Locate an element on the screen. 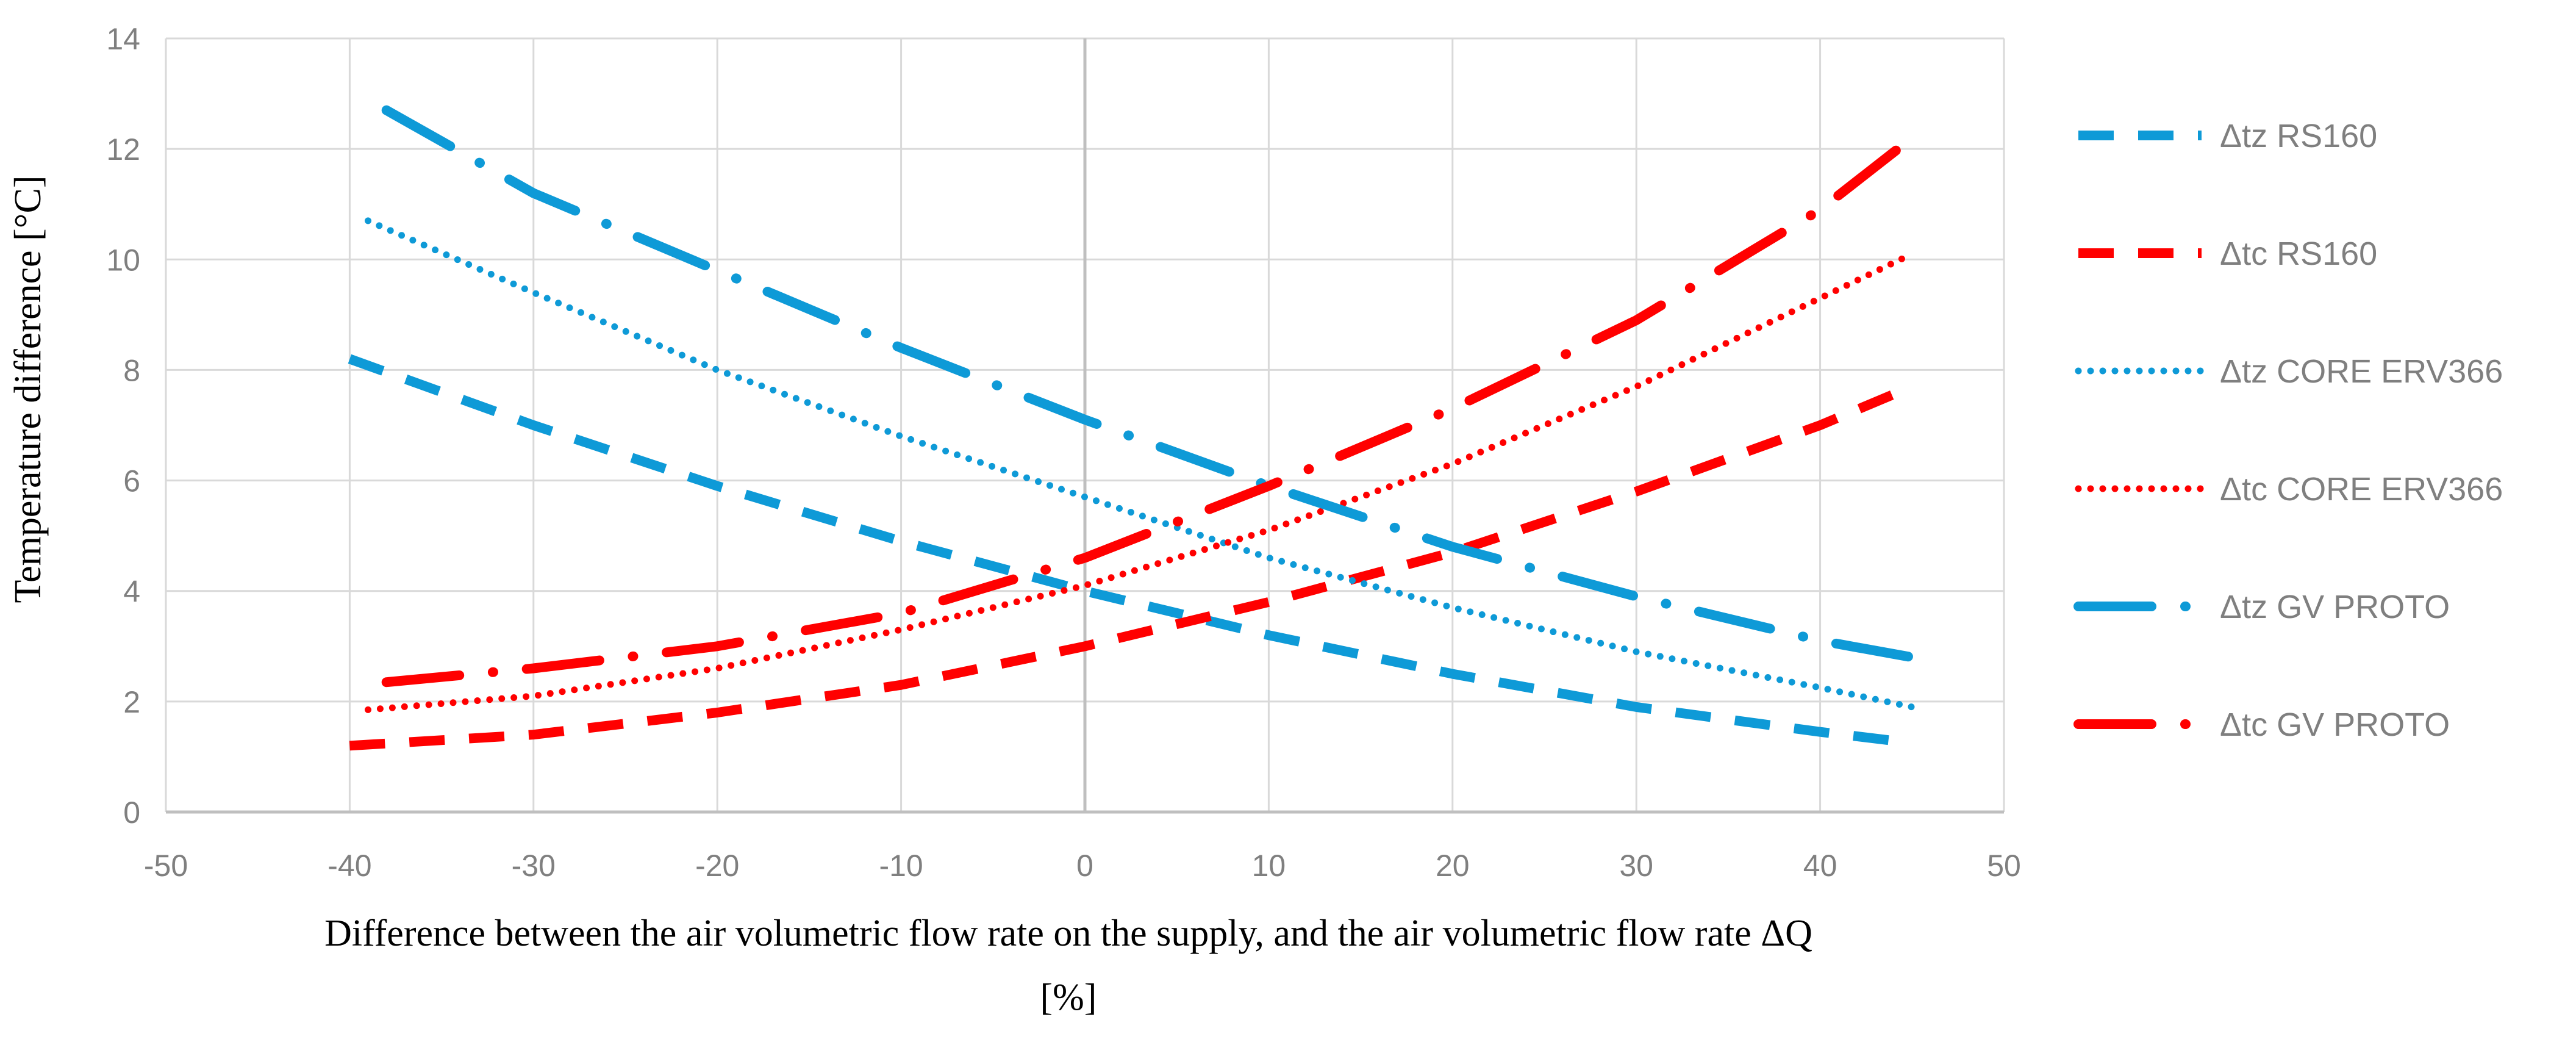 The height and width of the screenshot is (1042, 2576). legend-label-1: Δtz RS160 is located at coordinates (2298, 136).